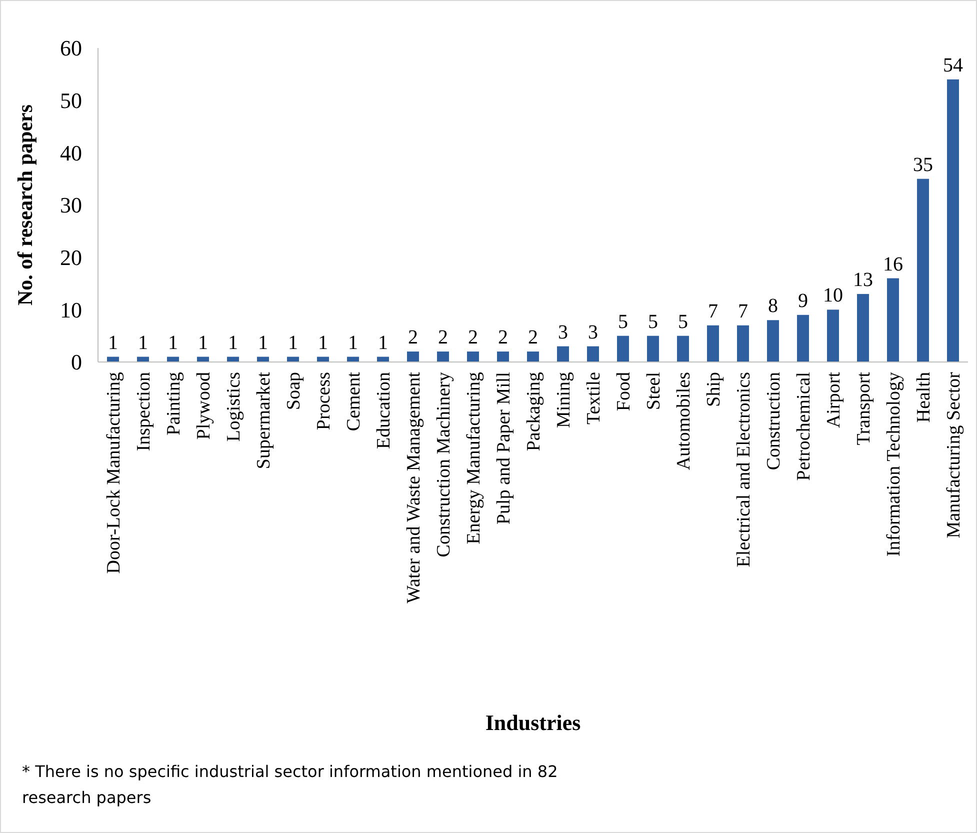 The image size is (977, 833). Describe the element at coordinates (564, 400) in the screenshot. I see `x-tick-label: Mining` at that location.